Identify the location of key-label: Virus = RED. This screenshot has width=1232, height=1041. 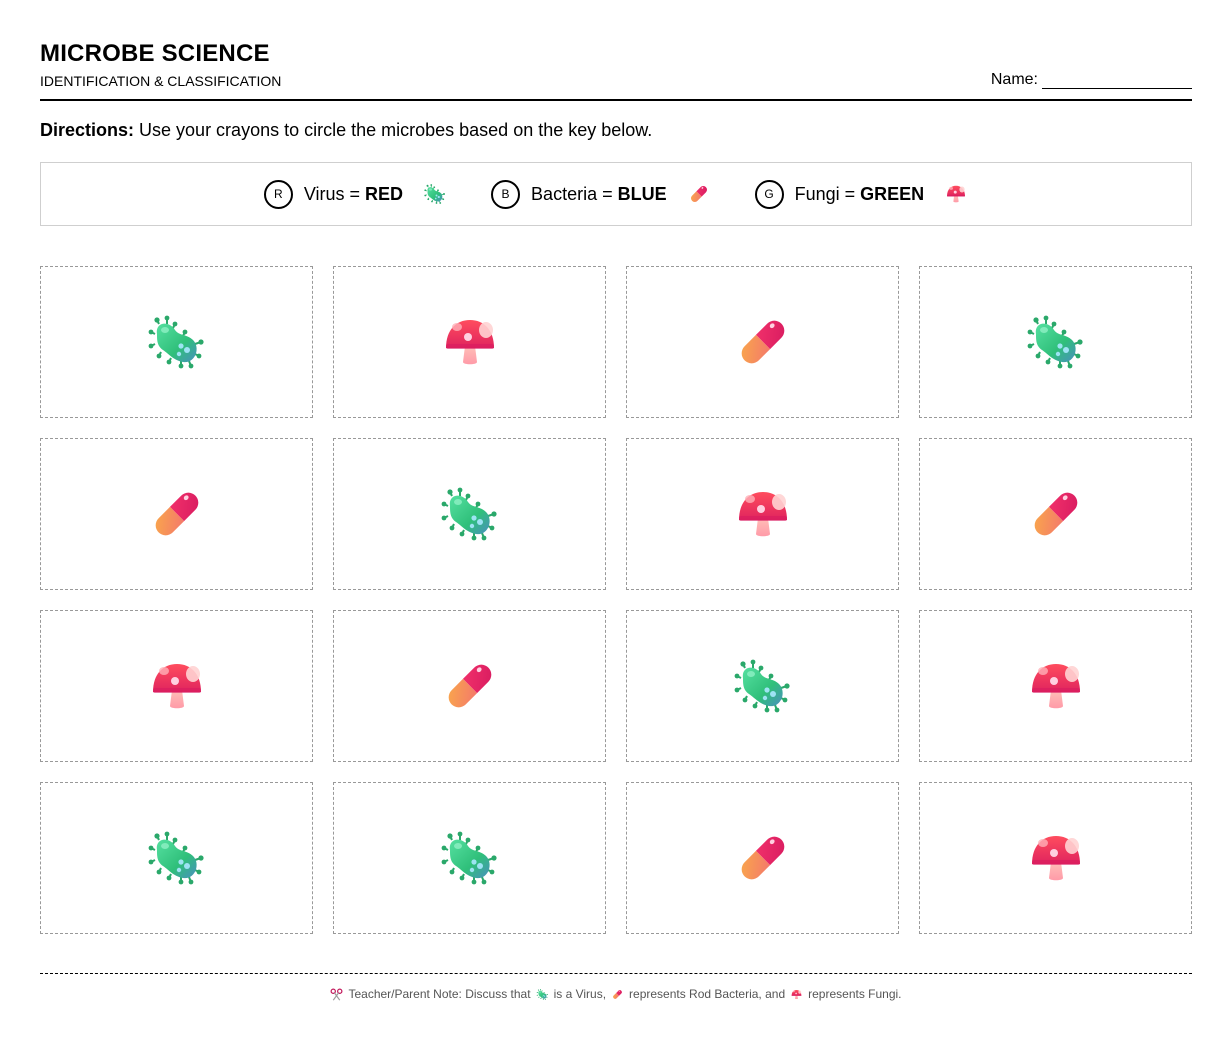
(353, 194).